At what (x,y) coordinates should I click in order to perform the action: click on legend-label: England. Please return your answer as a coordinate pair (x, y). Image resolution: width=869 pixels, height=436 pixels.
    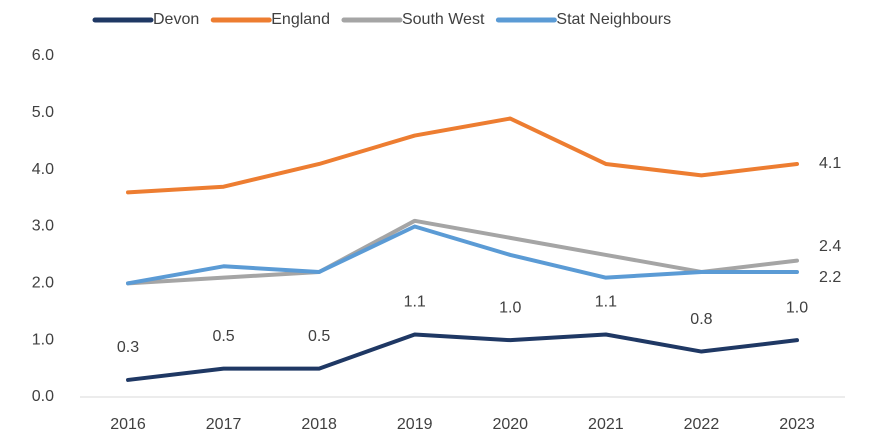
    Looking at the image, I should click on (300, 19).